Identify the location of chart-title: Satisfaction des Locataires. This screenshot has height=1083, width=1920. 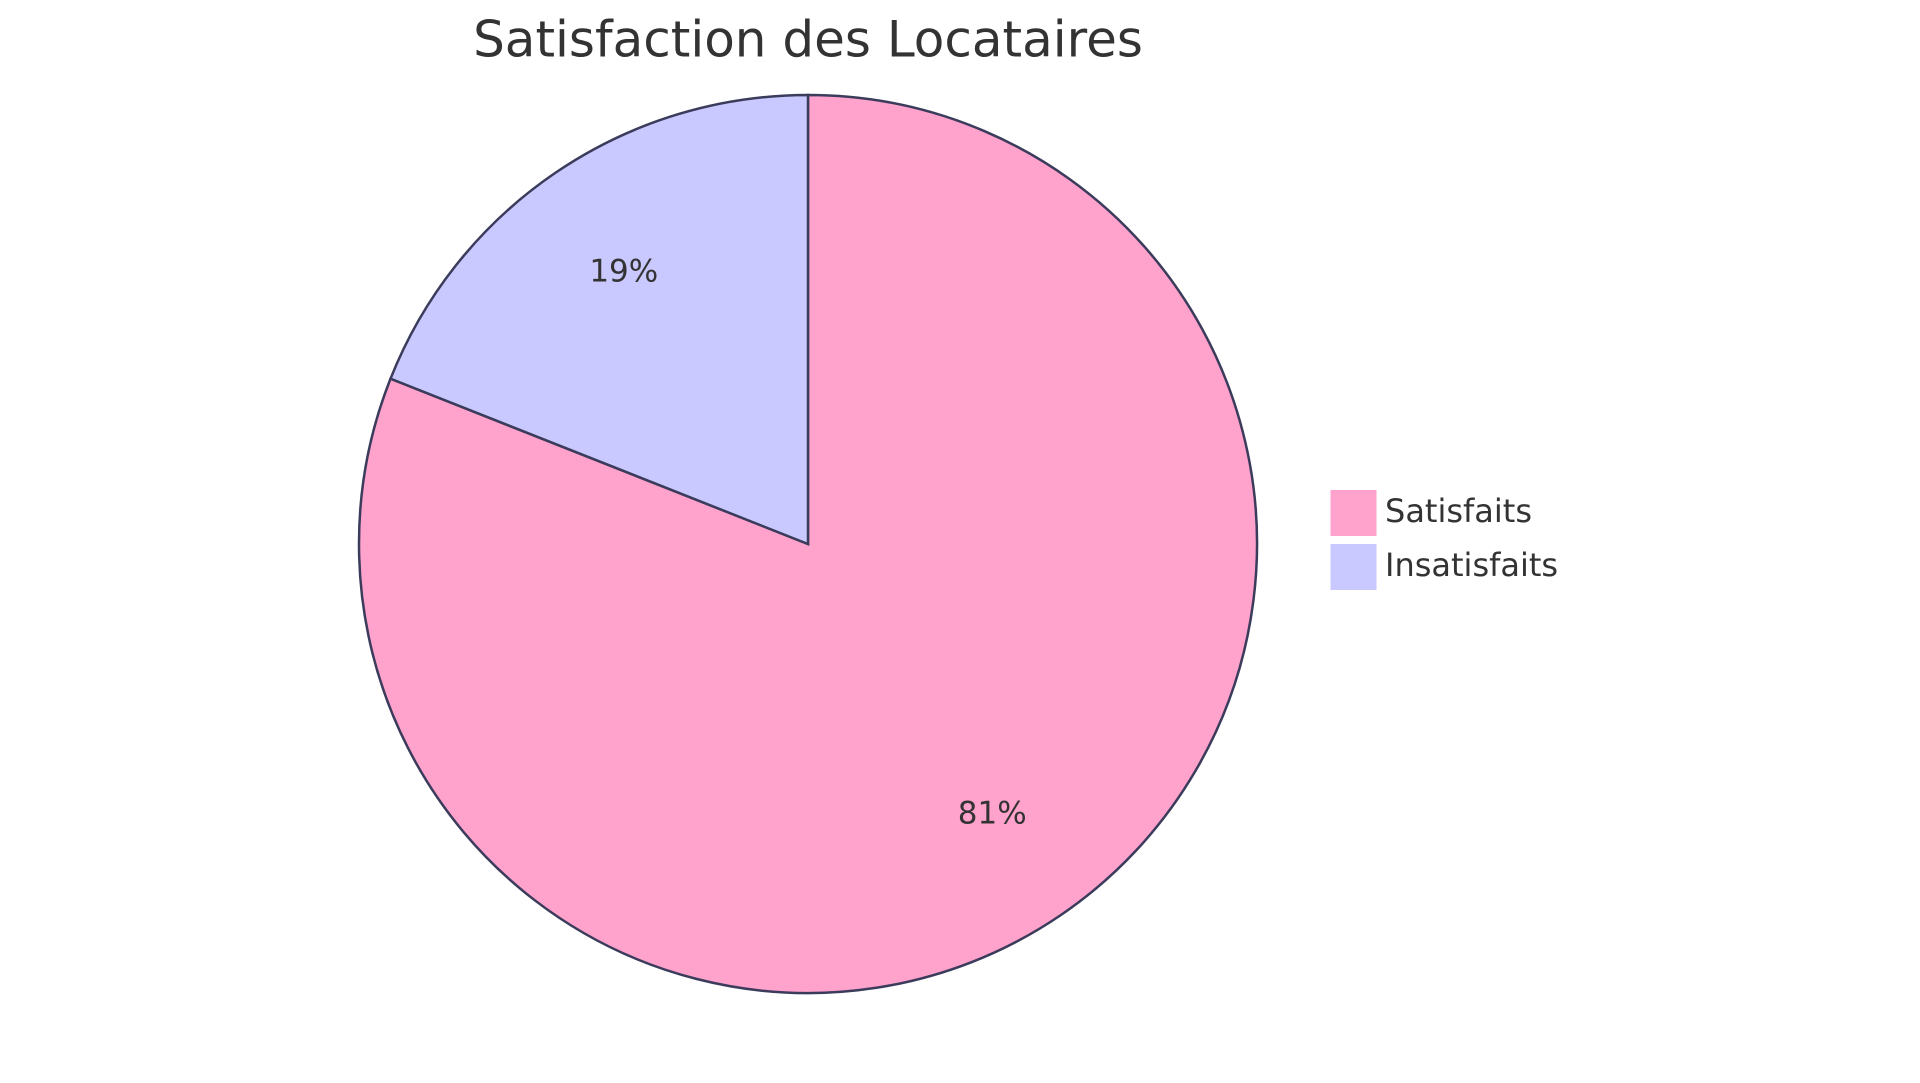
(808, 40).